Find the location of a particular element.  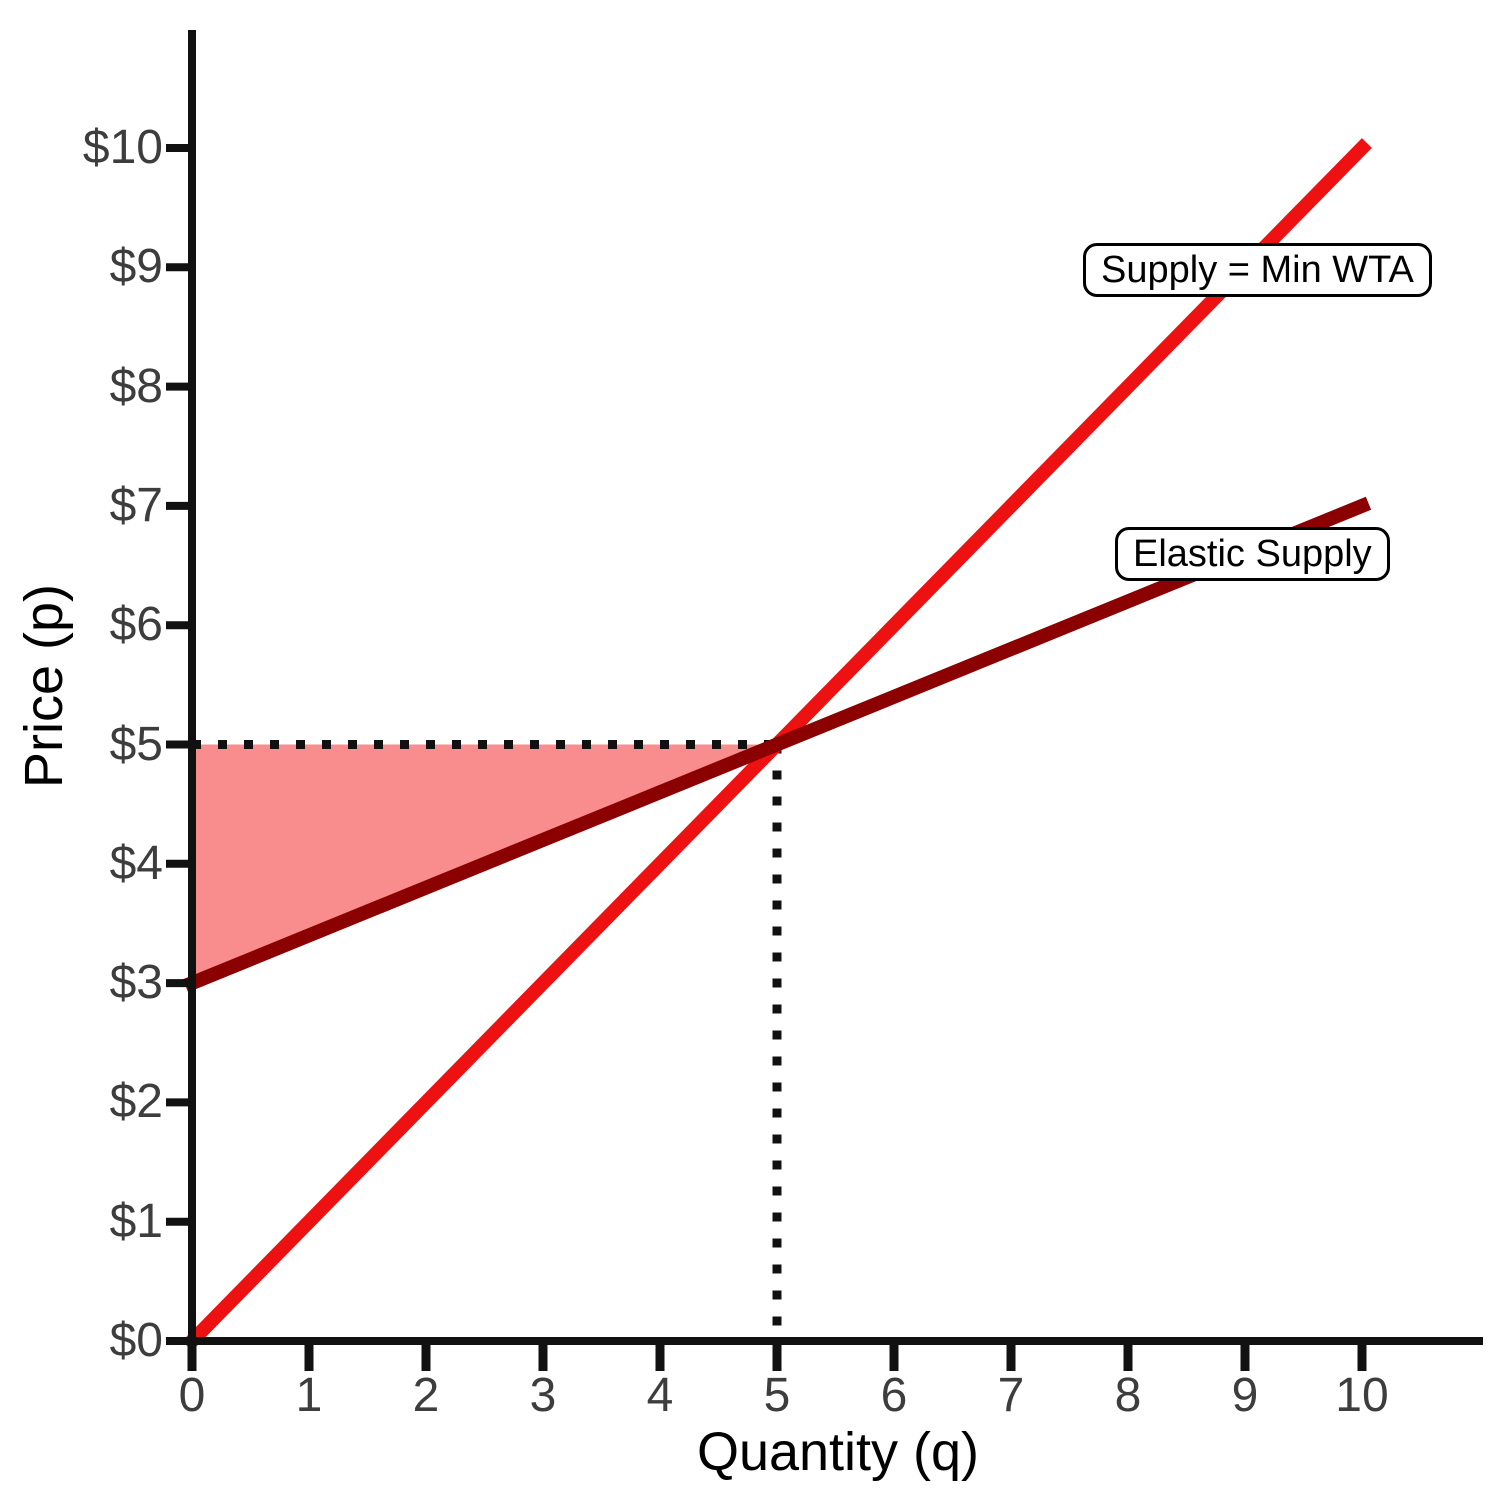

x-tick-label: 9 is located at coordinates (1245, 1395).